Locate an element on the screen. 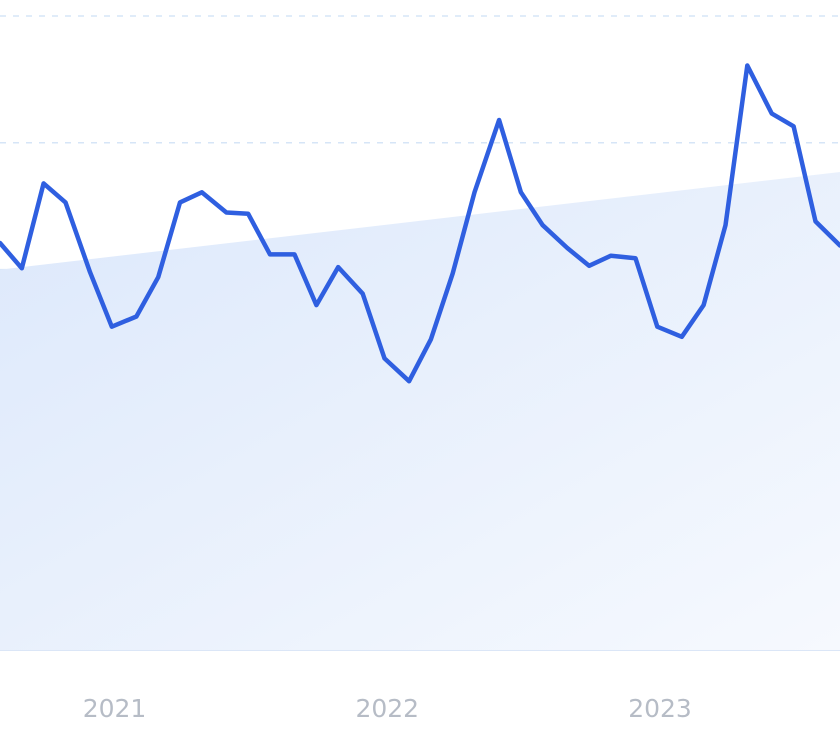 The width and height of the screenshot is (840, 740). x-tick-label: 2023 is located at coordinates (660, 708).